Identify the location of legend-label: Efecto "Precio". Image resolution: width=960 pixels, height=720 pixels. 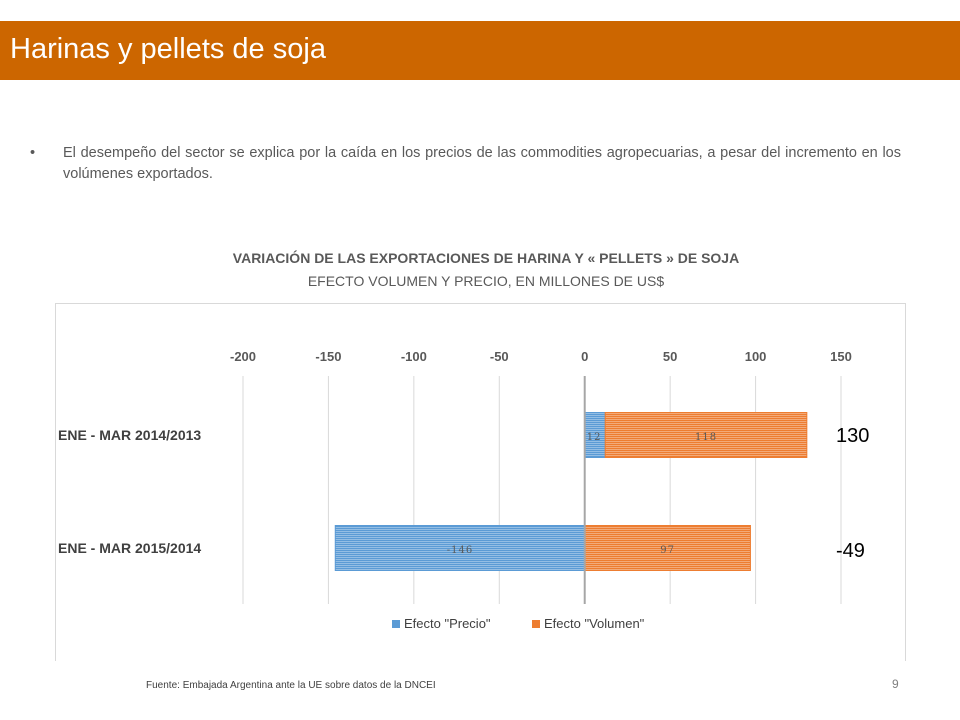
(447, 623).